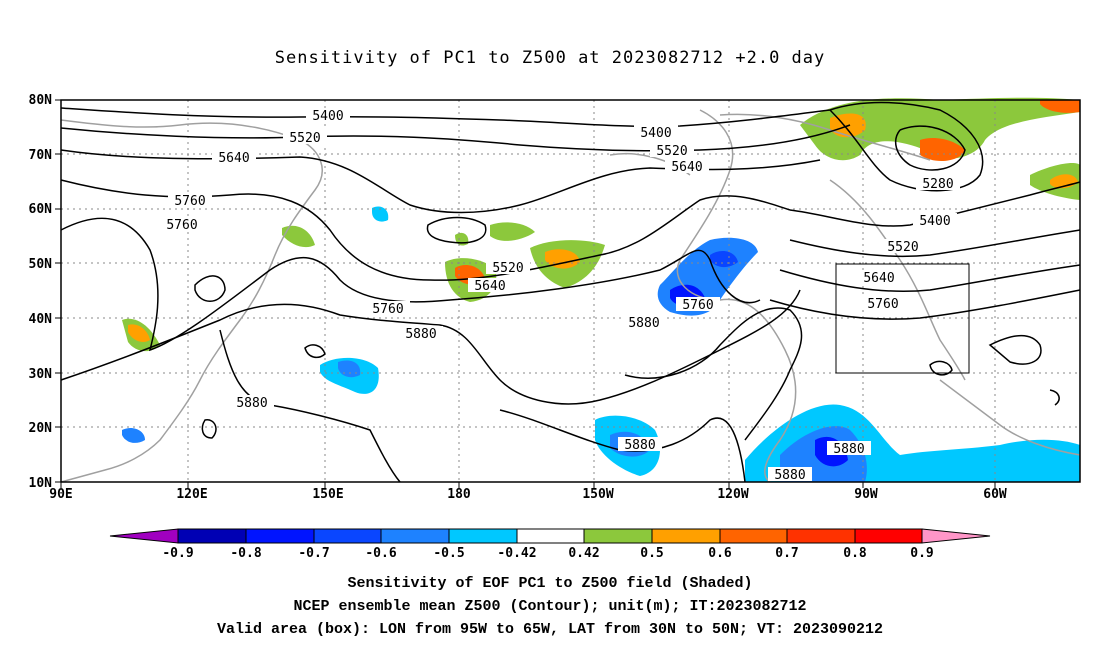  Describe the element at coordinates (459, 494) in the screenshot. I see `lon-label: 180` at that location.